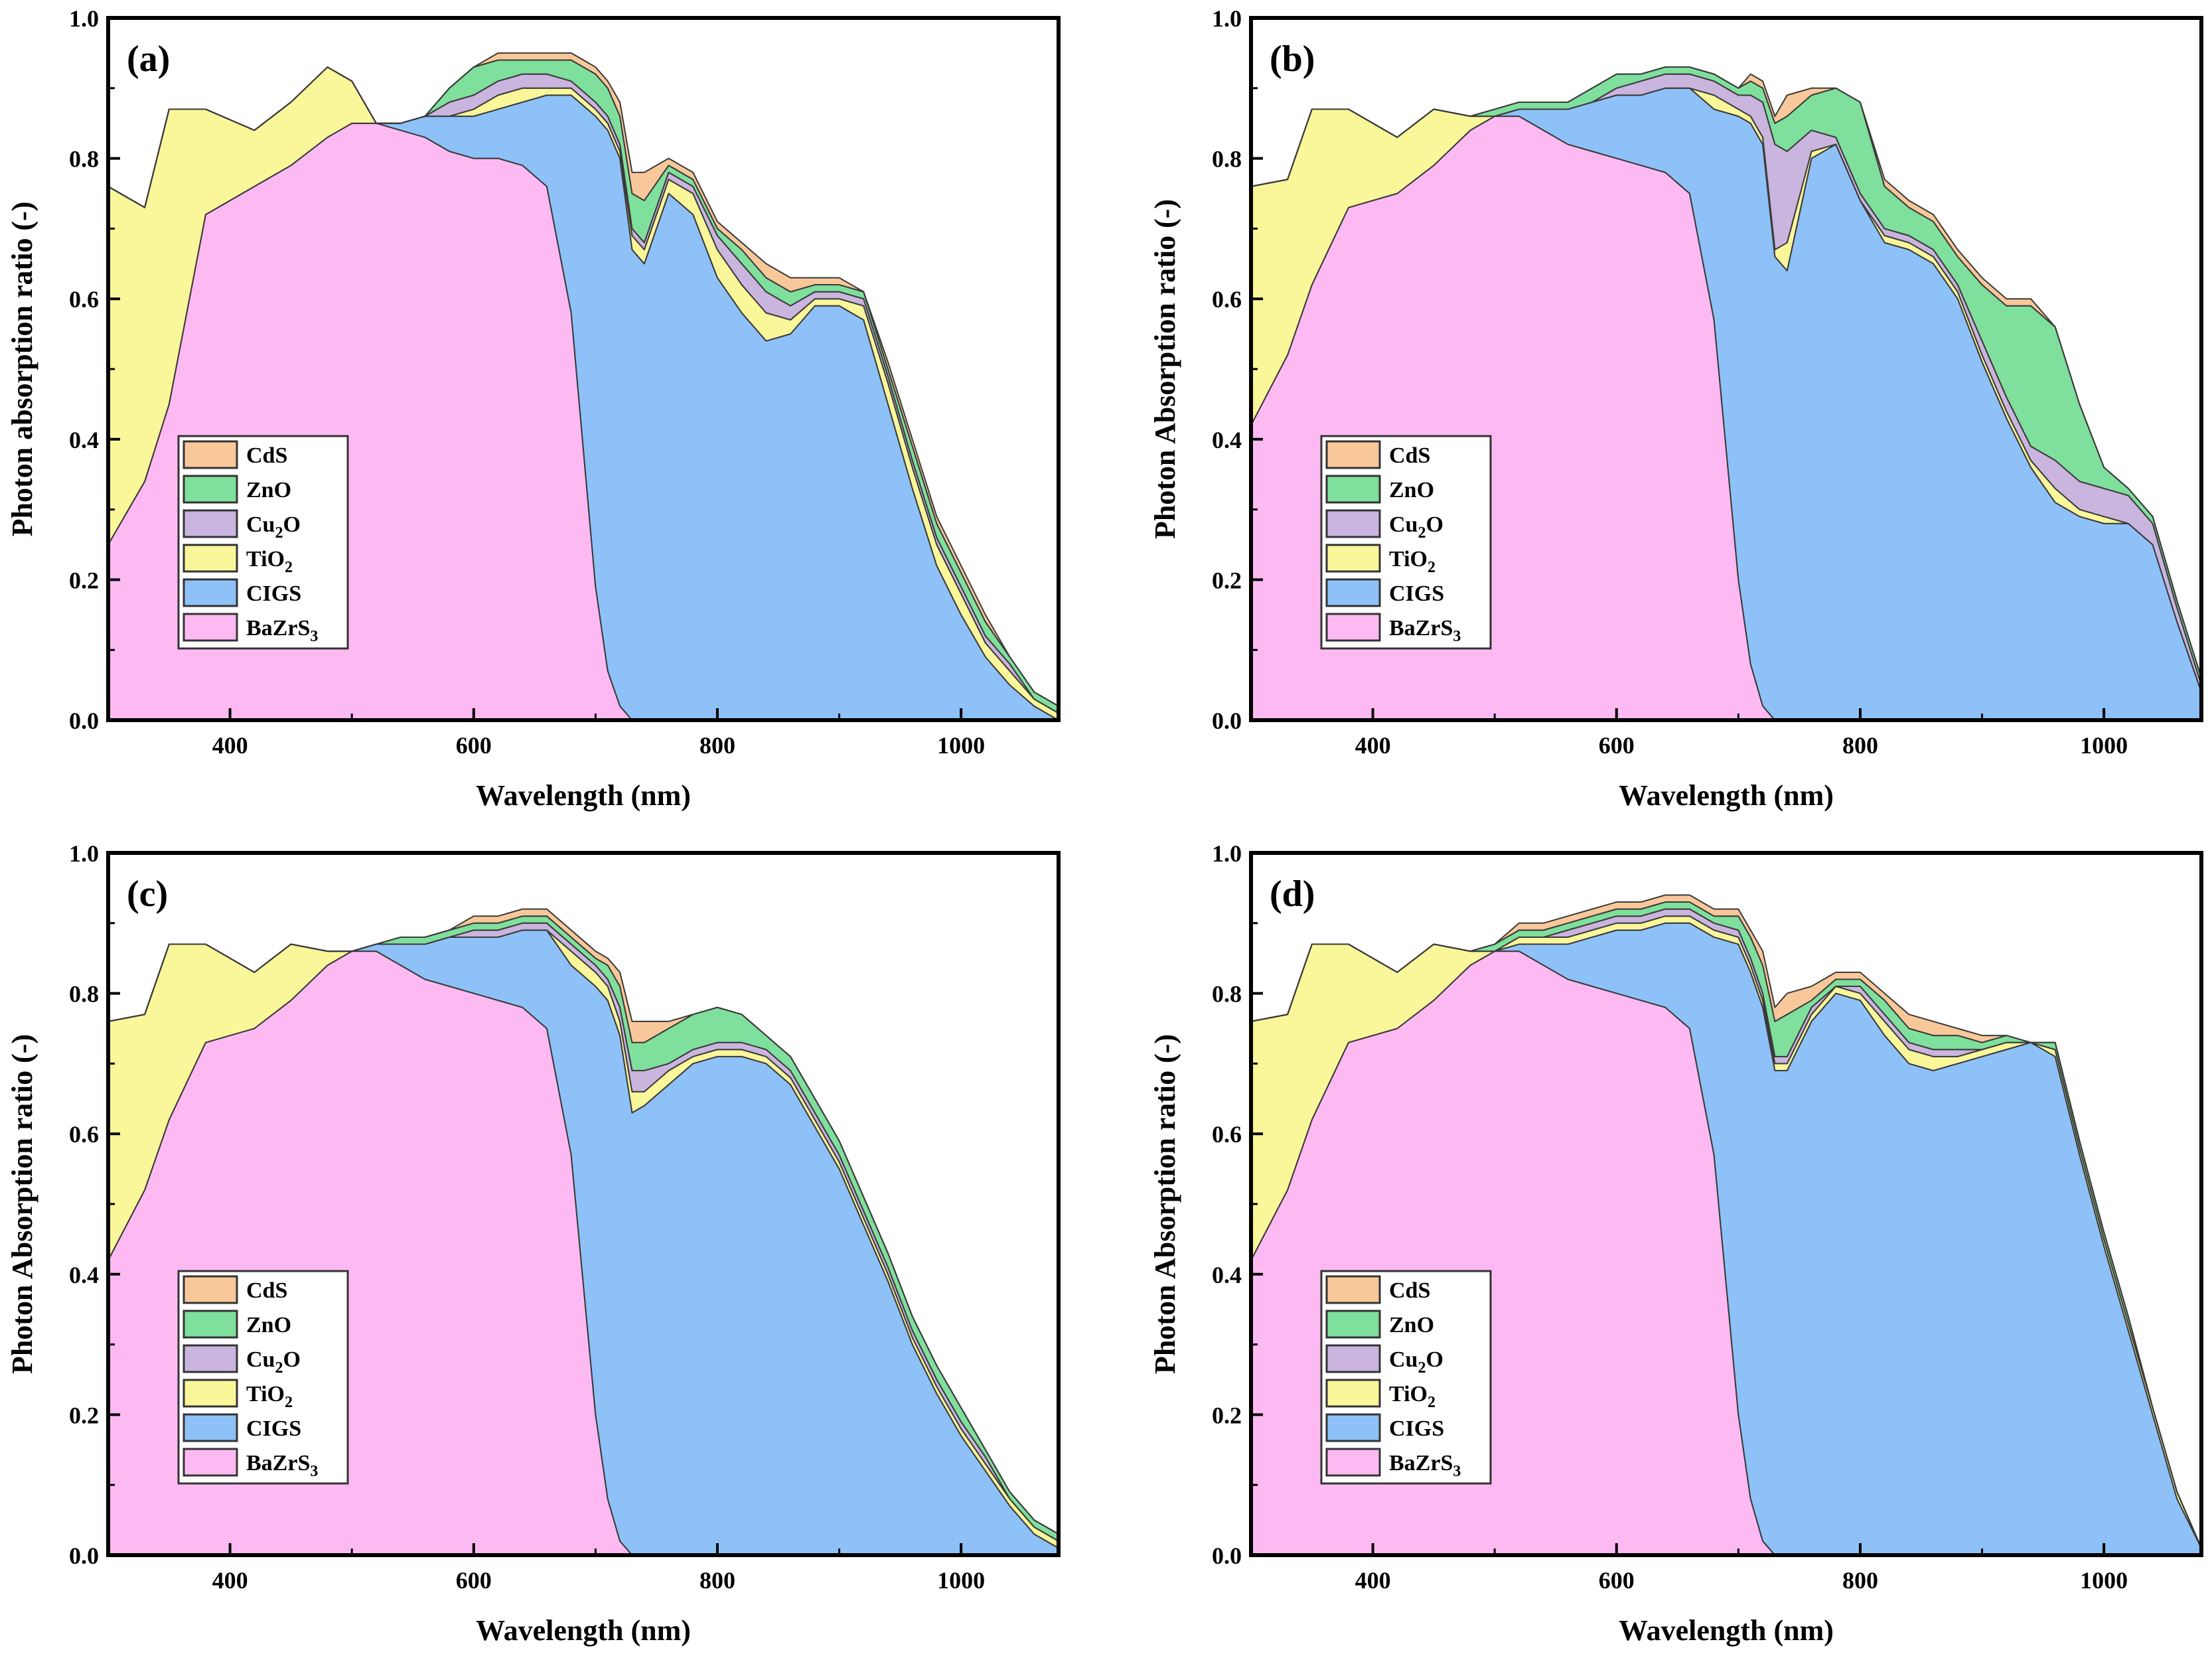 The height and width of the screenshot is (1662, 2212). Describe the element at coordinates (148, 894) in the screenshot. I see `panel-label: (c)` at that location.